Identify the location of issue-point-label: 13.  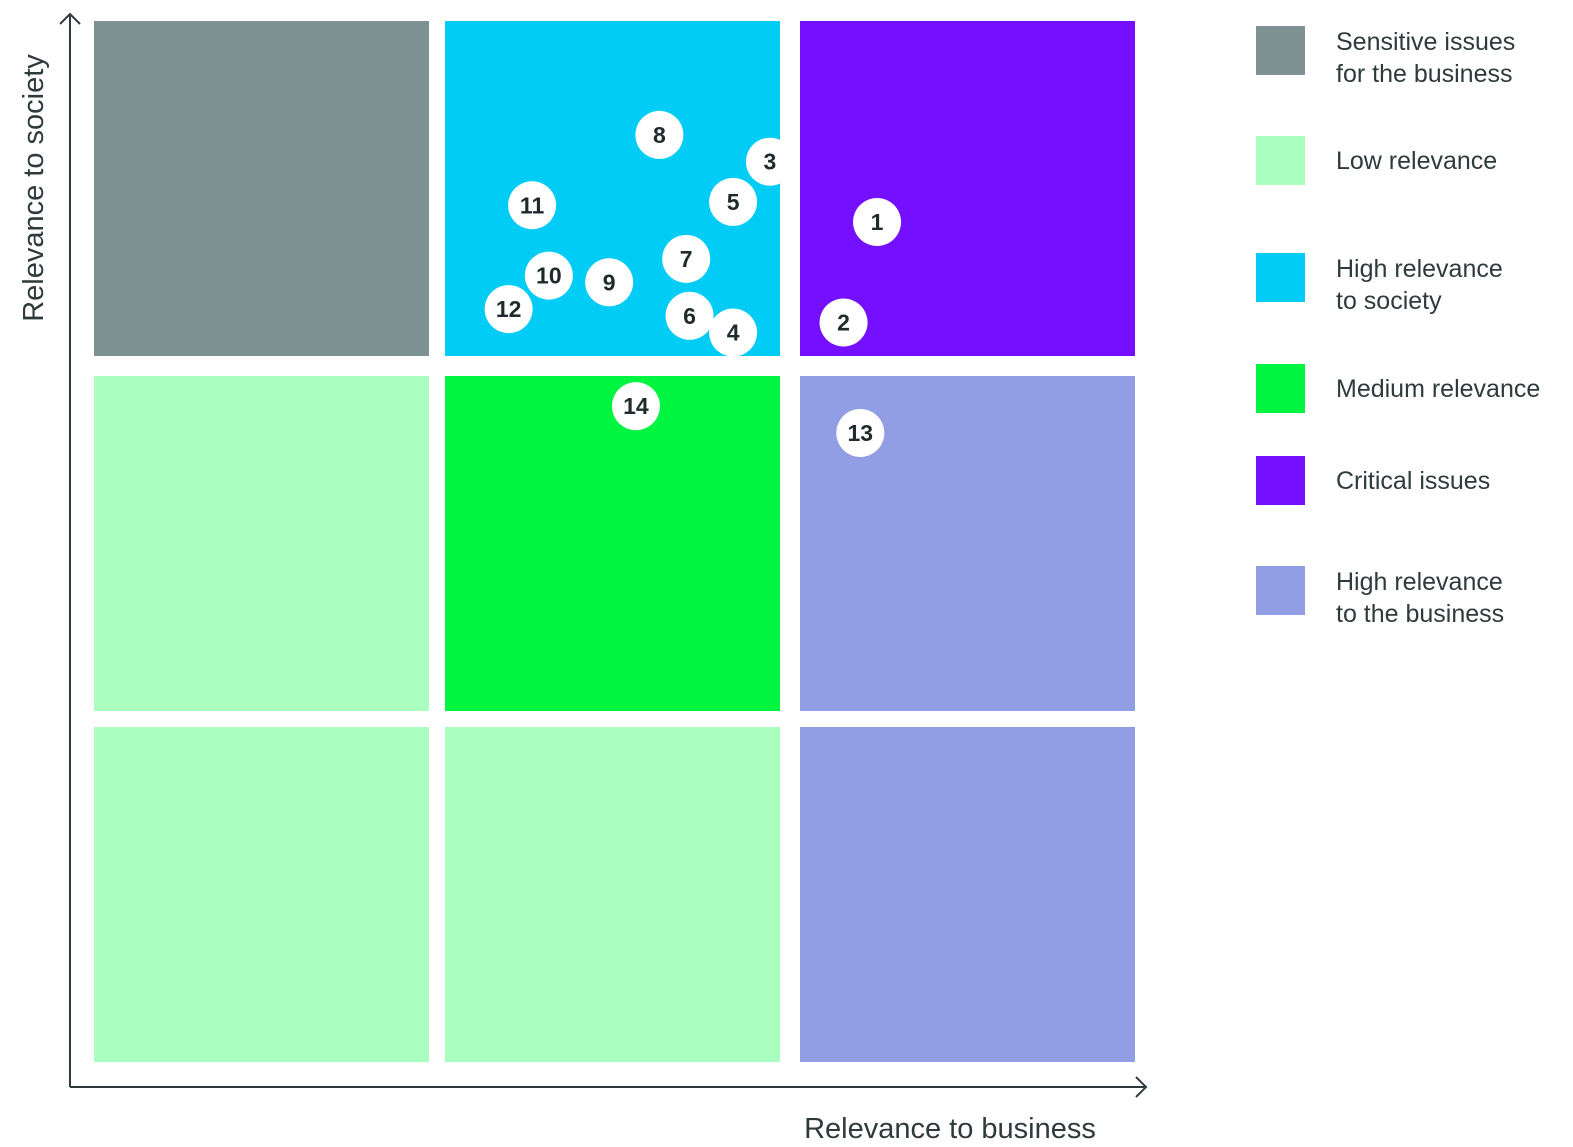
(861, 433).